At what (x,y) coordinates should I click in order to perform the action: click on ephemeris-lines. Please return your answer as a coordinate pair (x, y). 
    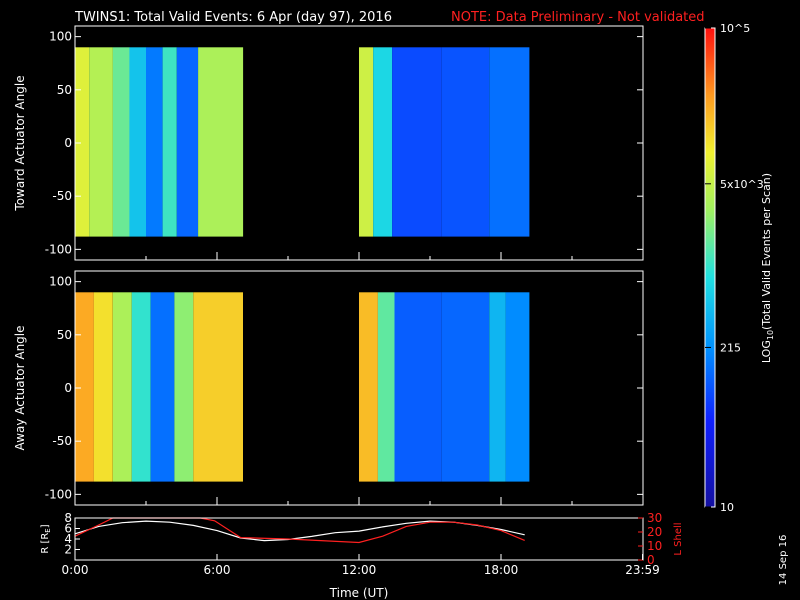
    Looking at the image, I should click on (299, 530).